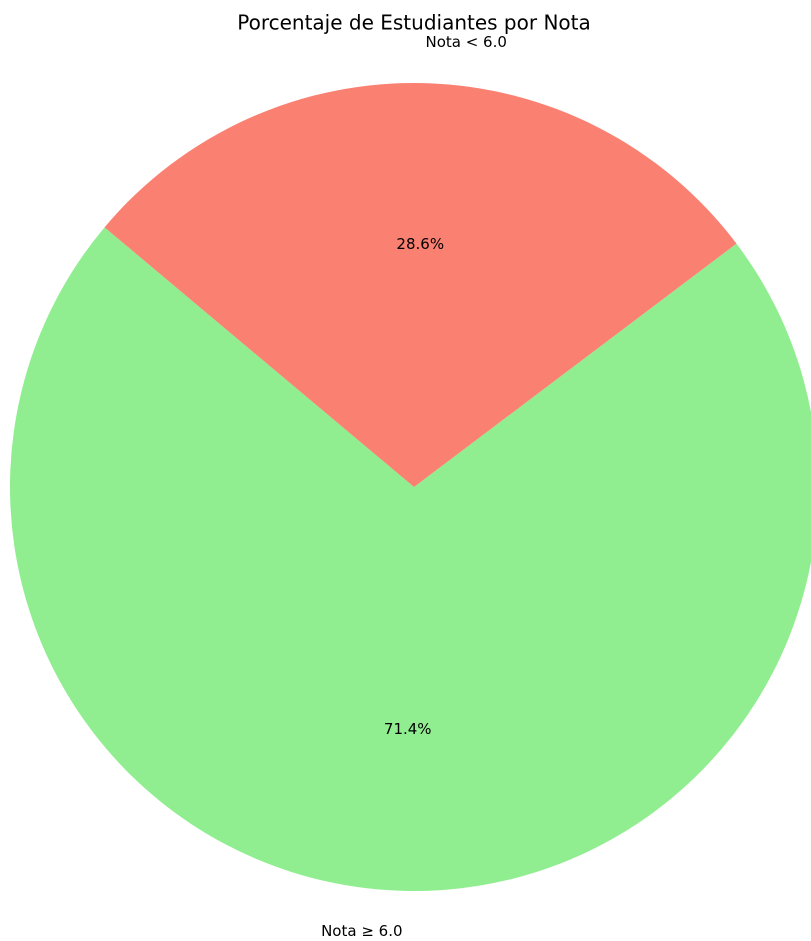  What do you see at coordinates (414, 23) in the screenshot?
I see `chart-title: Porcentaje de Estudiantes por Nota` at bounding box center [414, 23].